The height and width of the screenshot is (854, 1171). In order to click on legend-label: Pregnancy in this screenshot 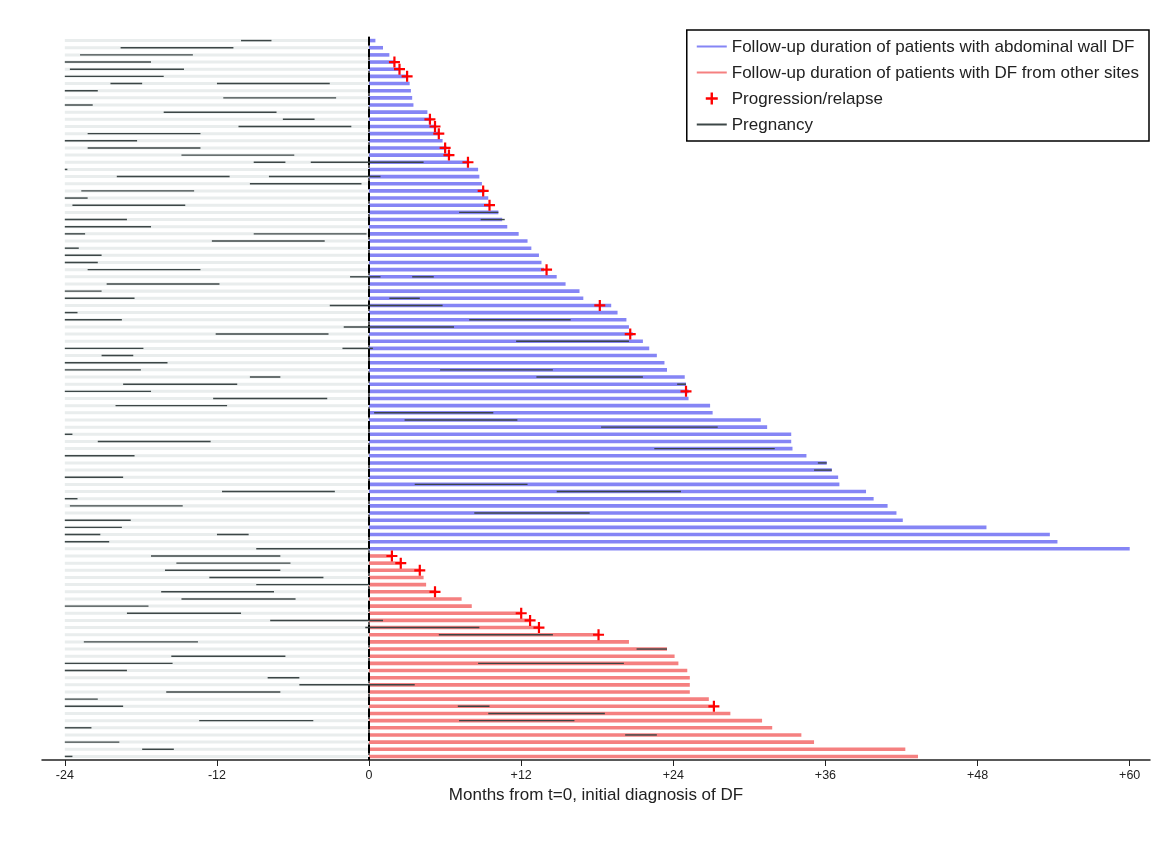, I will do `click(772, 124)`.